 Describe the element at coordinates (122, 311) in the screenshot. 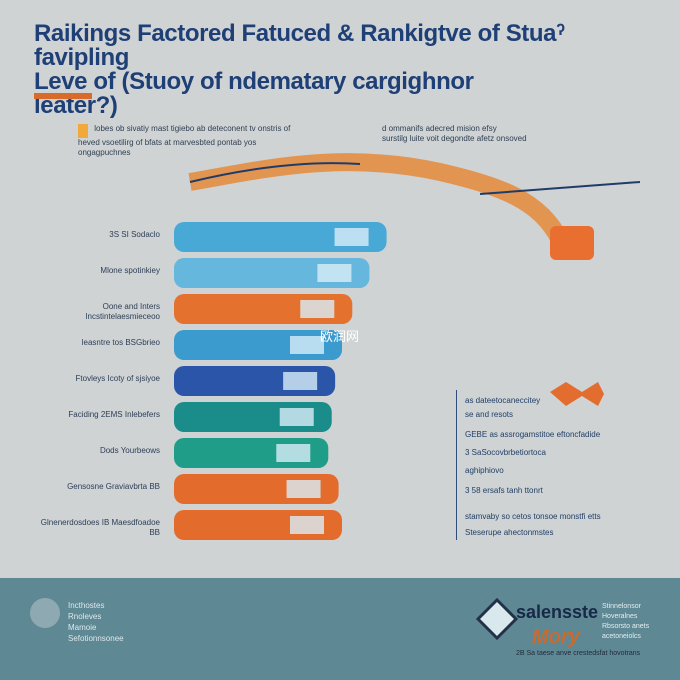

I see `category-label-3: Oone and Inters Incstintelaesmieceoo` at that location.